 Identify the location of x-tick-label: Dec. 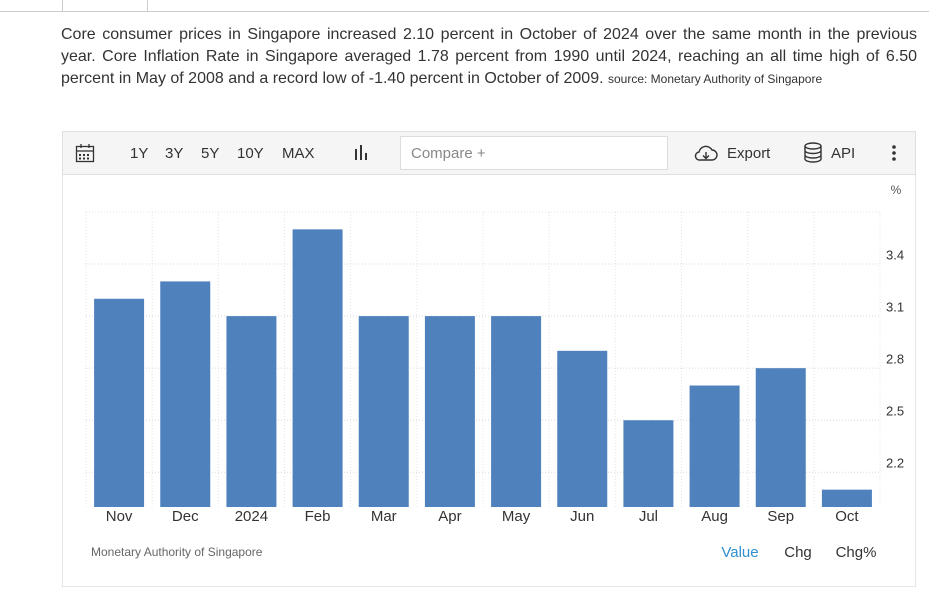
(185, 516).